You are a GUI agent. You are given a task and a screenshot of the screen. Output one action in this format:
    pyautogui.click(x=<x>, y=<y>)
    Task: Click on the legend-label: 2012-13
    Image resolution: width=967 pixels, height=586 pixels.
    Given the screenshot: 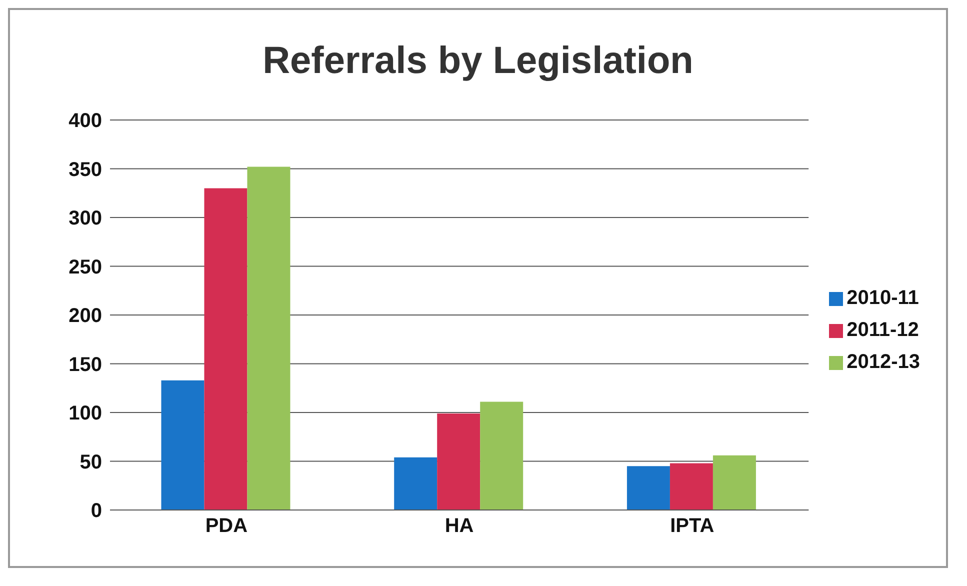 What is the action you would take?
    pyautogui.click(x=883, y=362)
    